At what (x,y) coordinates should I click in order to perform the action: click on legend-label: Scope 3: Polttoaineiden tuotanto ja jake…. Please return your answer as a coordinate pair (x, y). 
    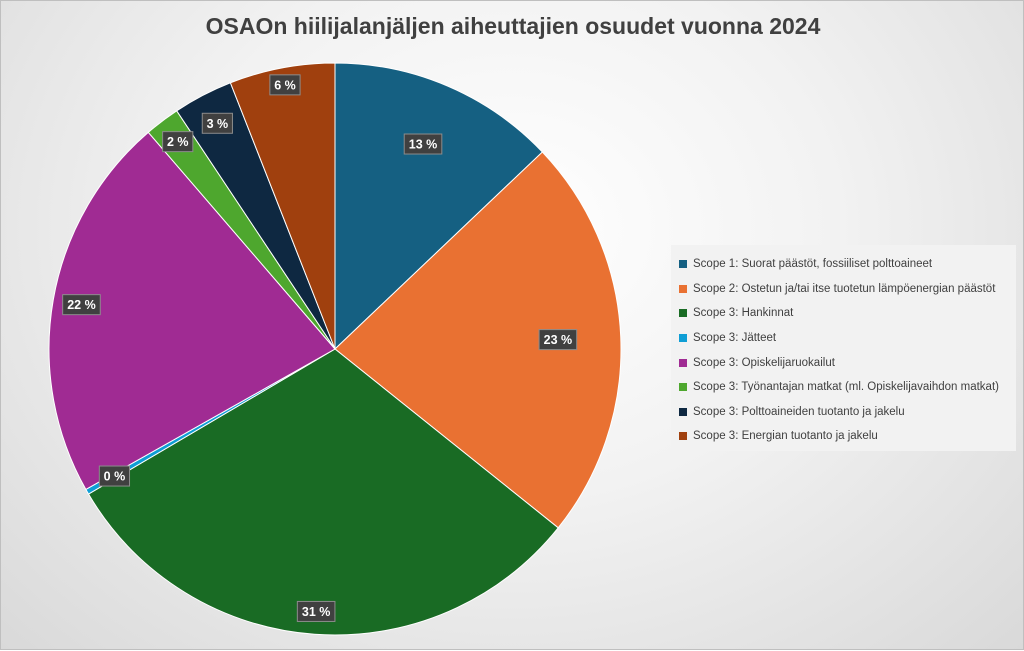
    Looking at the image, I should click on (799, 411).